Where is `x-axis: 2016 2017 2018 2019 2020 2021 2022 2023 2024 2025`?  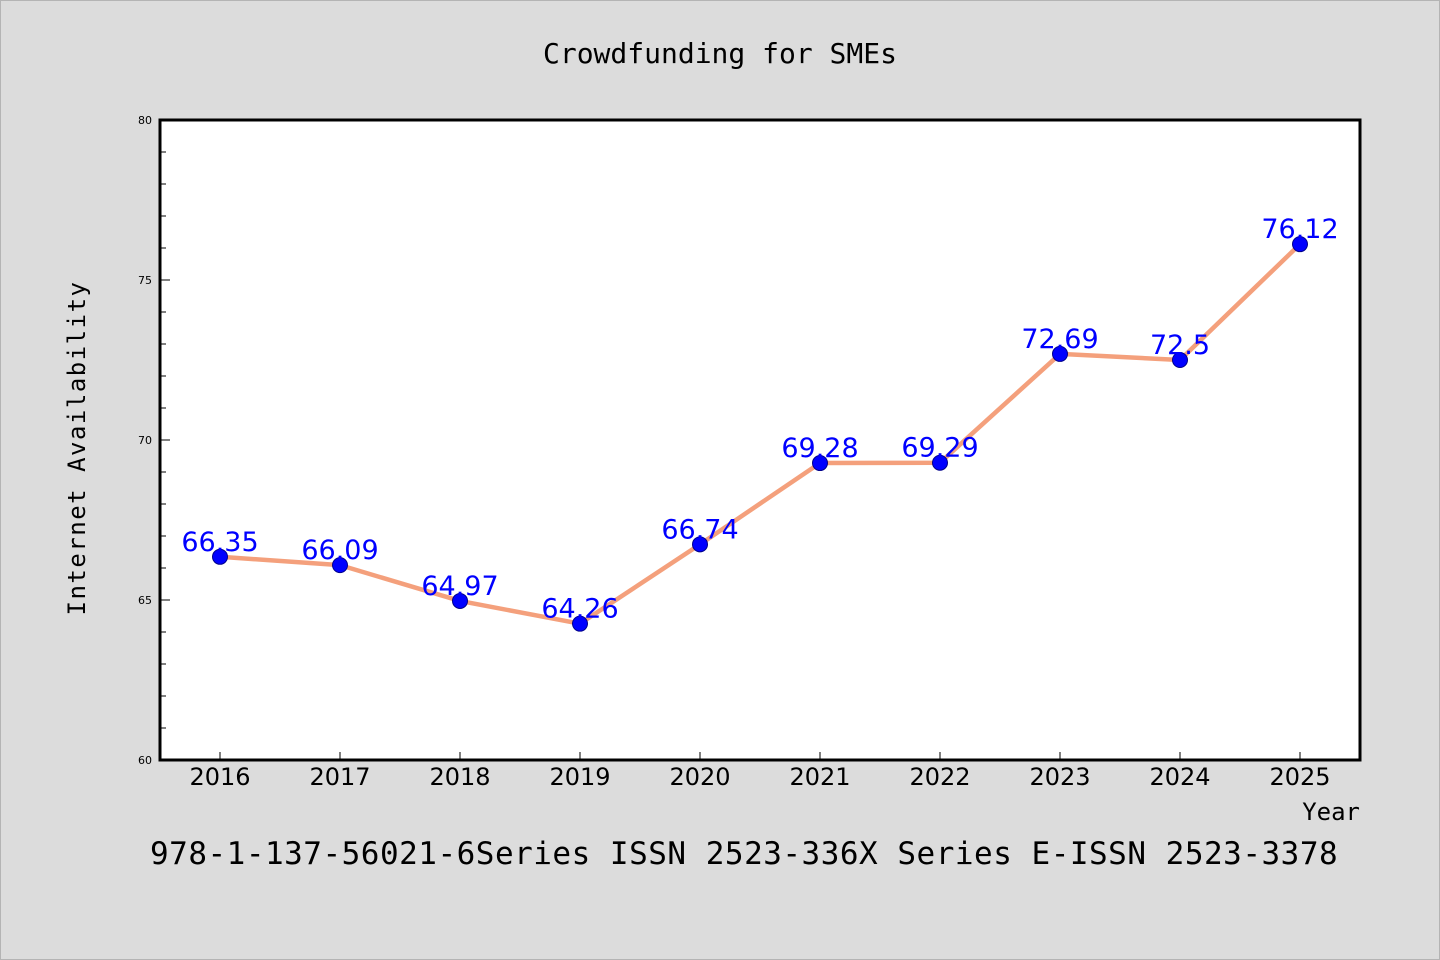 x-axis: 2016 2017 2018 2019 2020 2021 2022 2023 2024 2025 is located at coordinates (760, 771).